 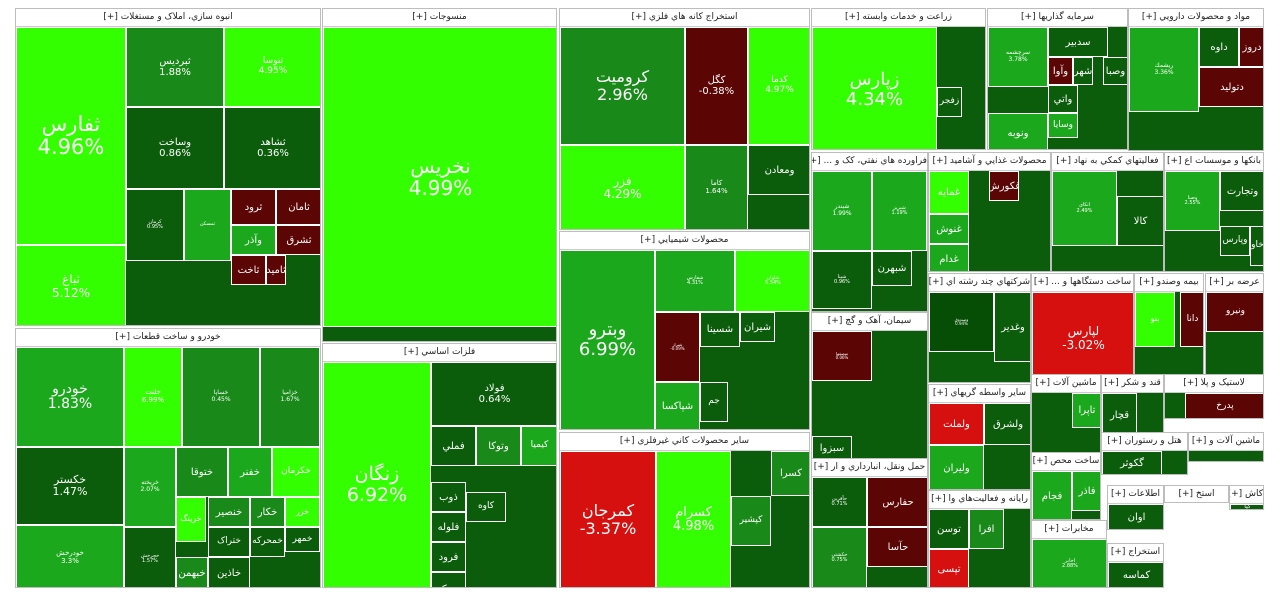 I want to click on stock-tile: وصندوق 0.94%, so click(x=961, y=322).